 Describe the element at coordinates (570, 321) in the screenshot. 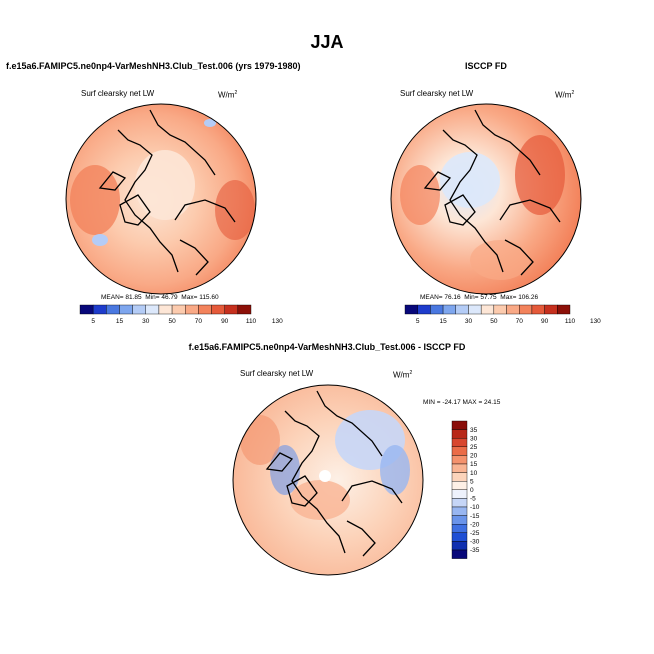

I see `colorbar-2-tick-label: 110` at that location.